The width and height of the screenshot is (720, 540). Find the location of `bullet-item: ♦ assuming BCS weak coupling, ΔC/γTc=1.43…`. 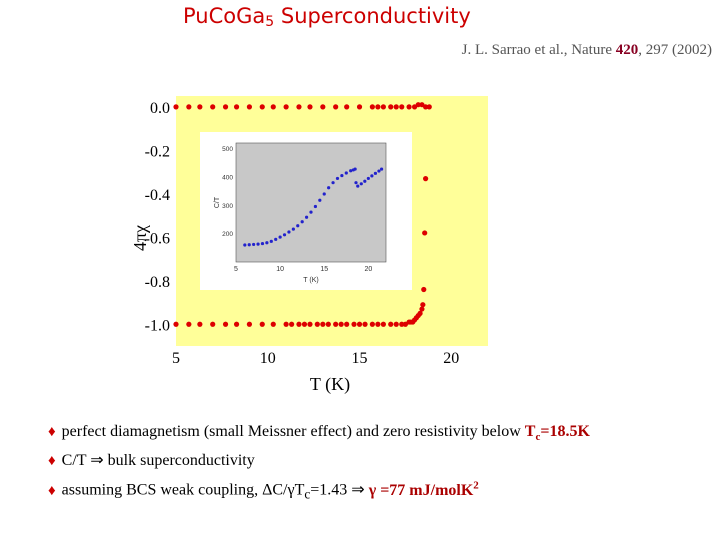

bullet-item: ♦ assuming BCS weak coupling, ΔC/γTc=1.43… is located at coordinates (263, 490).